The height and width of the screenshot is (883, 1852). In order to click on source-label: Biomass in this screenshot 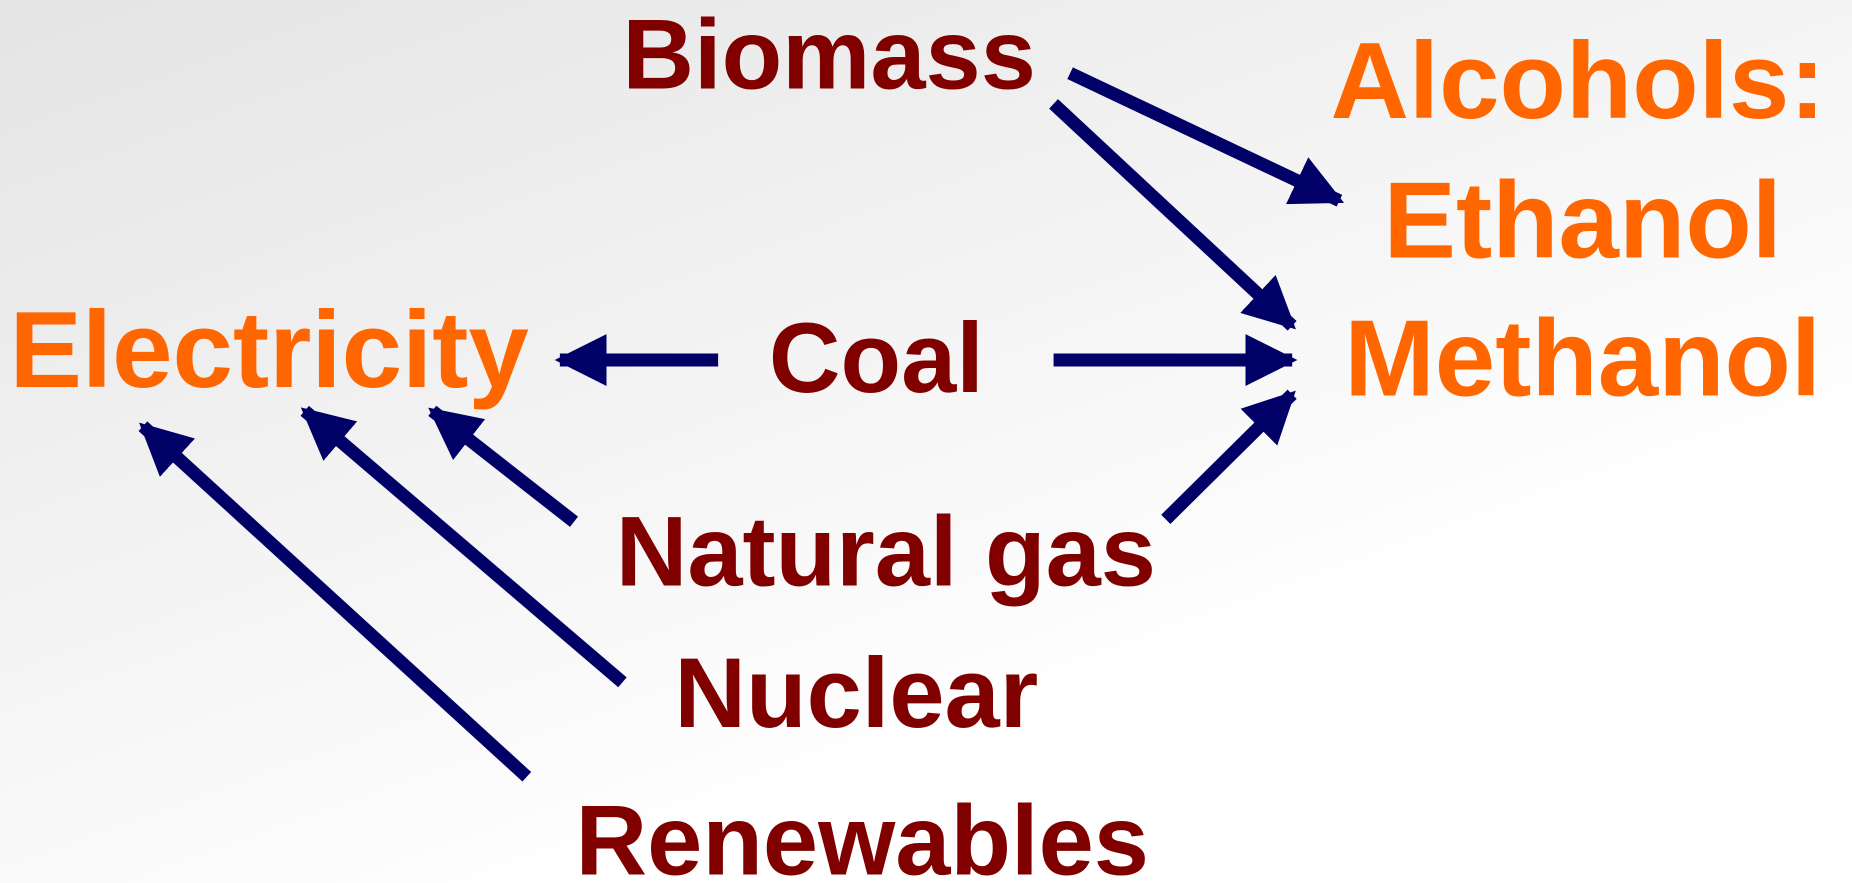, I will do `click(829, 55)`.